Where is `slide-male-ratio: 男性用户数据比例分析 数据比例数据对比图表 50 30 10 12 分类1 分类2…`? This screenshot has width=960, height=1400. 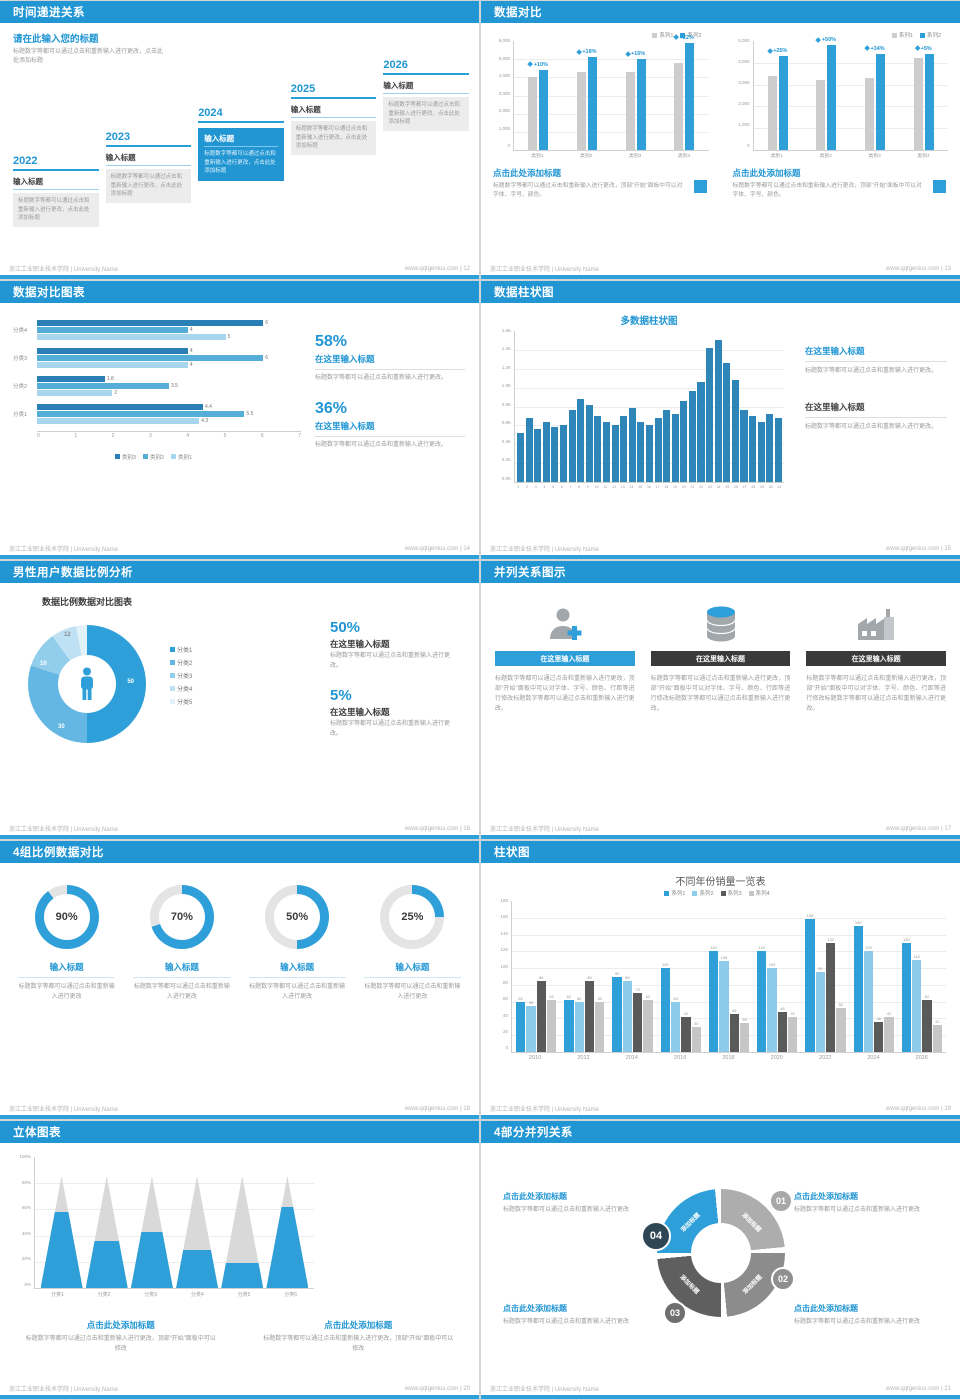 slide-male-ratio: 男性用户数据比例分析 数据比例数据对比图表 50 30 10 12 分类1 分类2… is located at coordinates (239, 700).